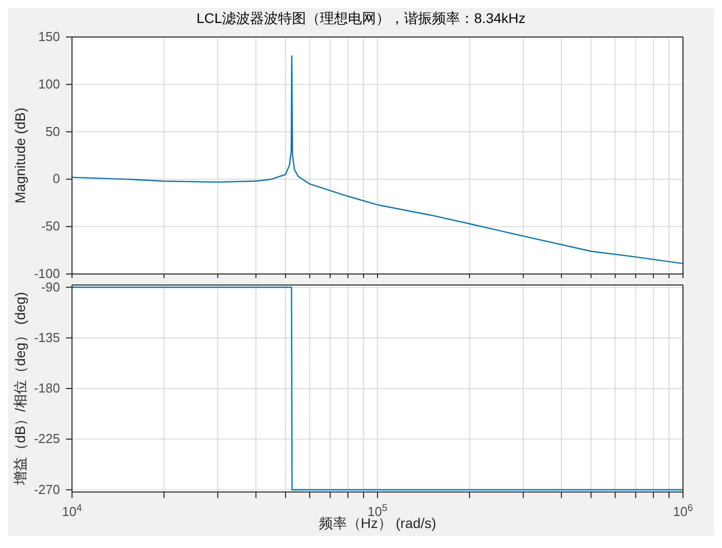  I want to click on y-axis-title: 增益（dB）/相位（deg） (deg), so click(20, 389).